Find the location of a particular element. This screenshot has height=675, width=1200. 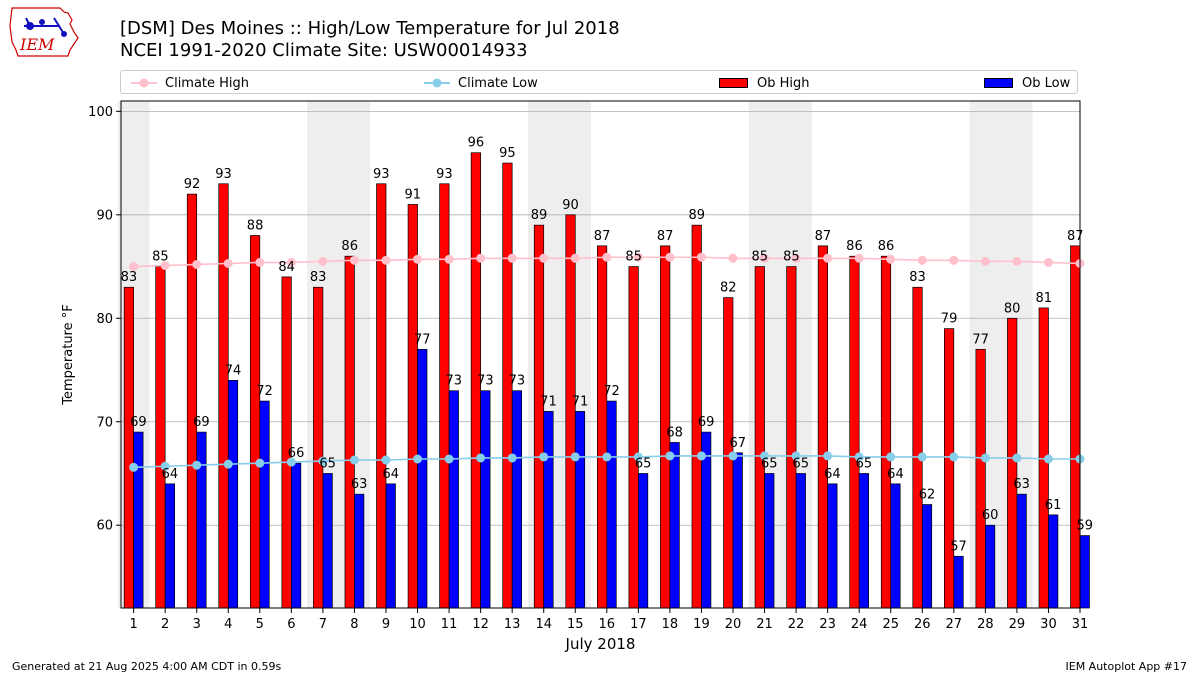

legend-label: Climate Low is located at coordinates (498, 83).